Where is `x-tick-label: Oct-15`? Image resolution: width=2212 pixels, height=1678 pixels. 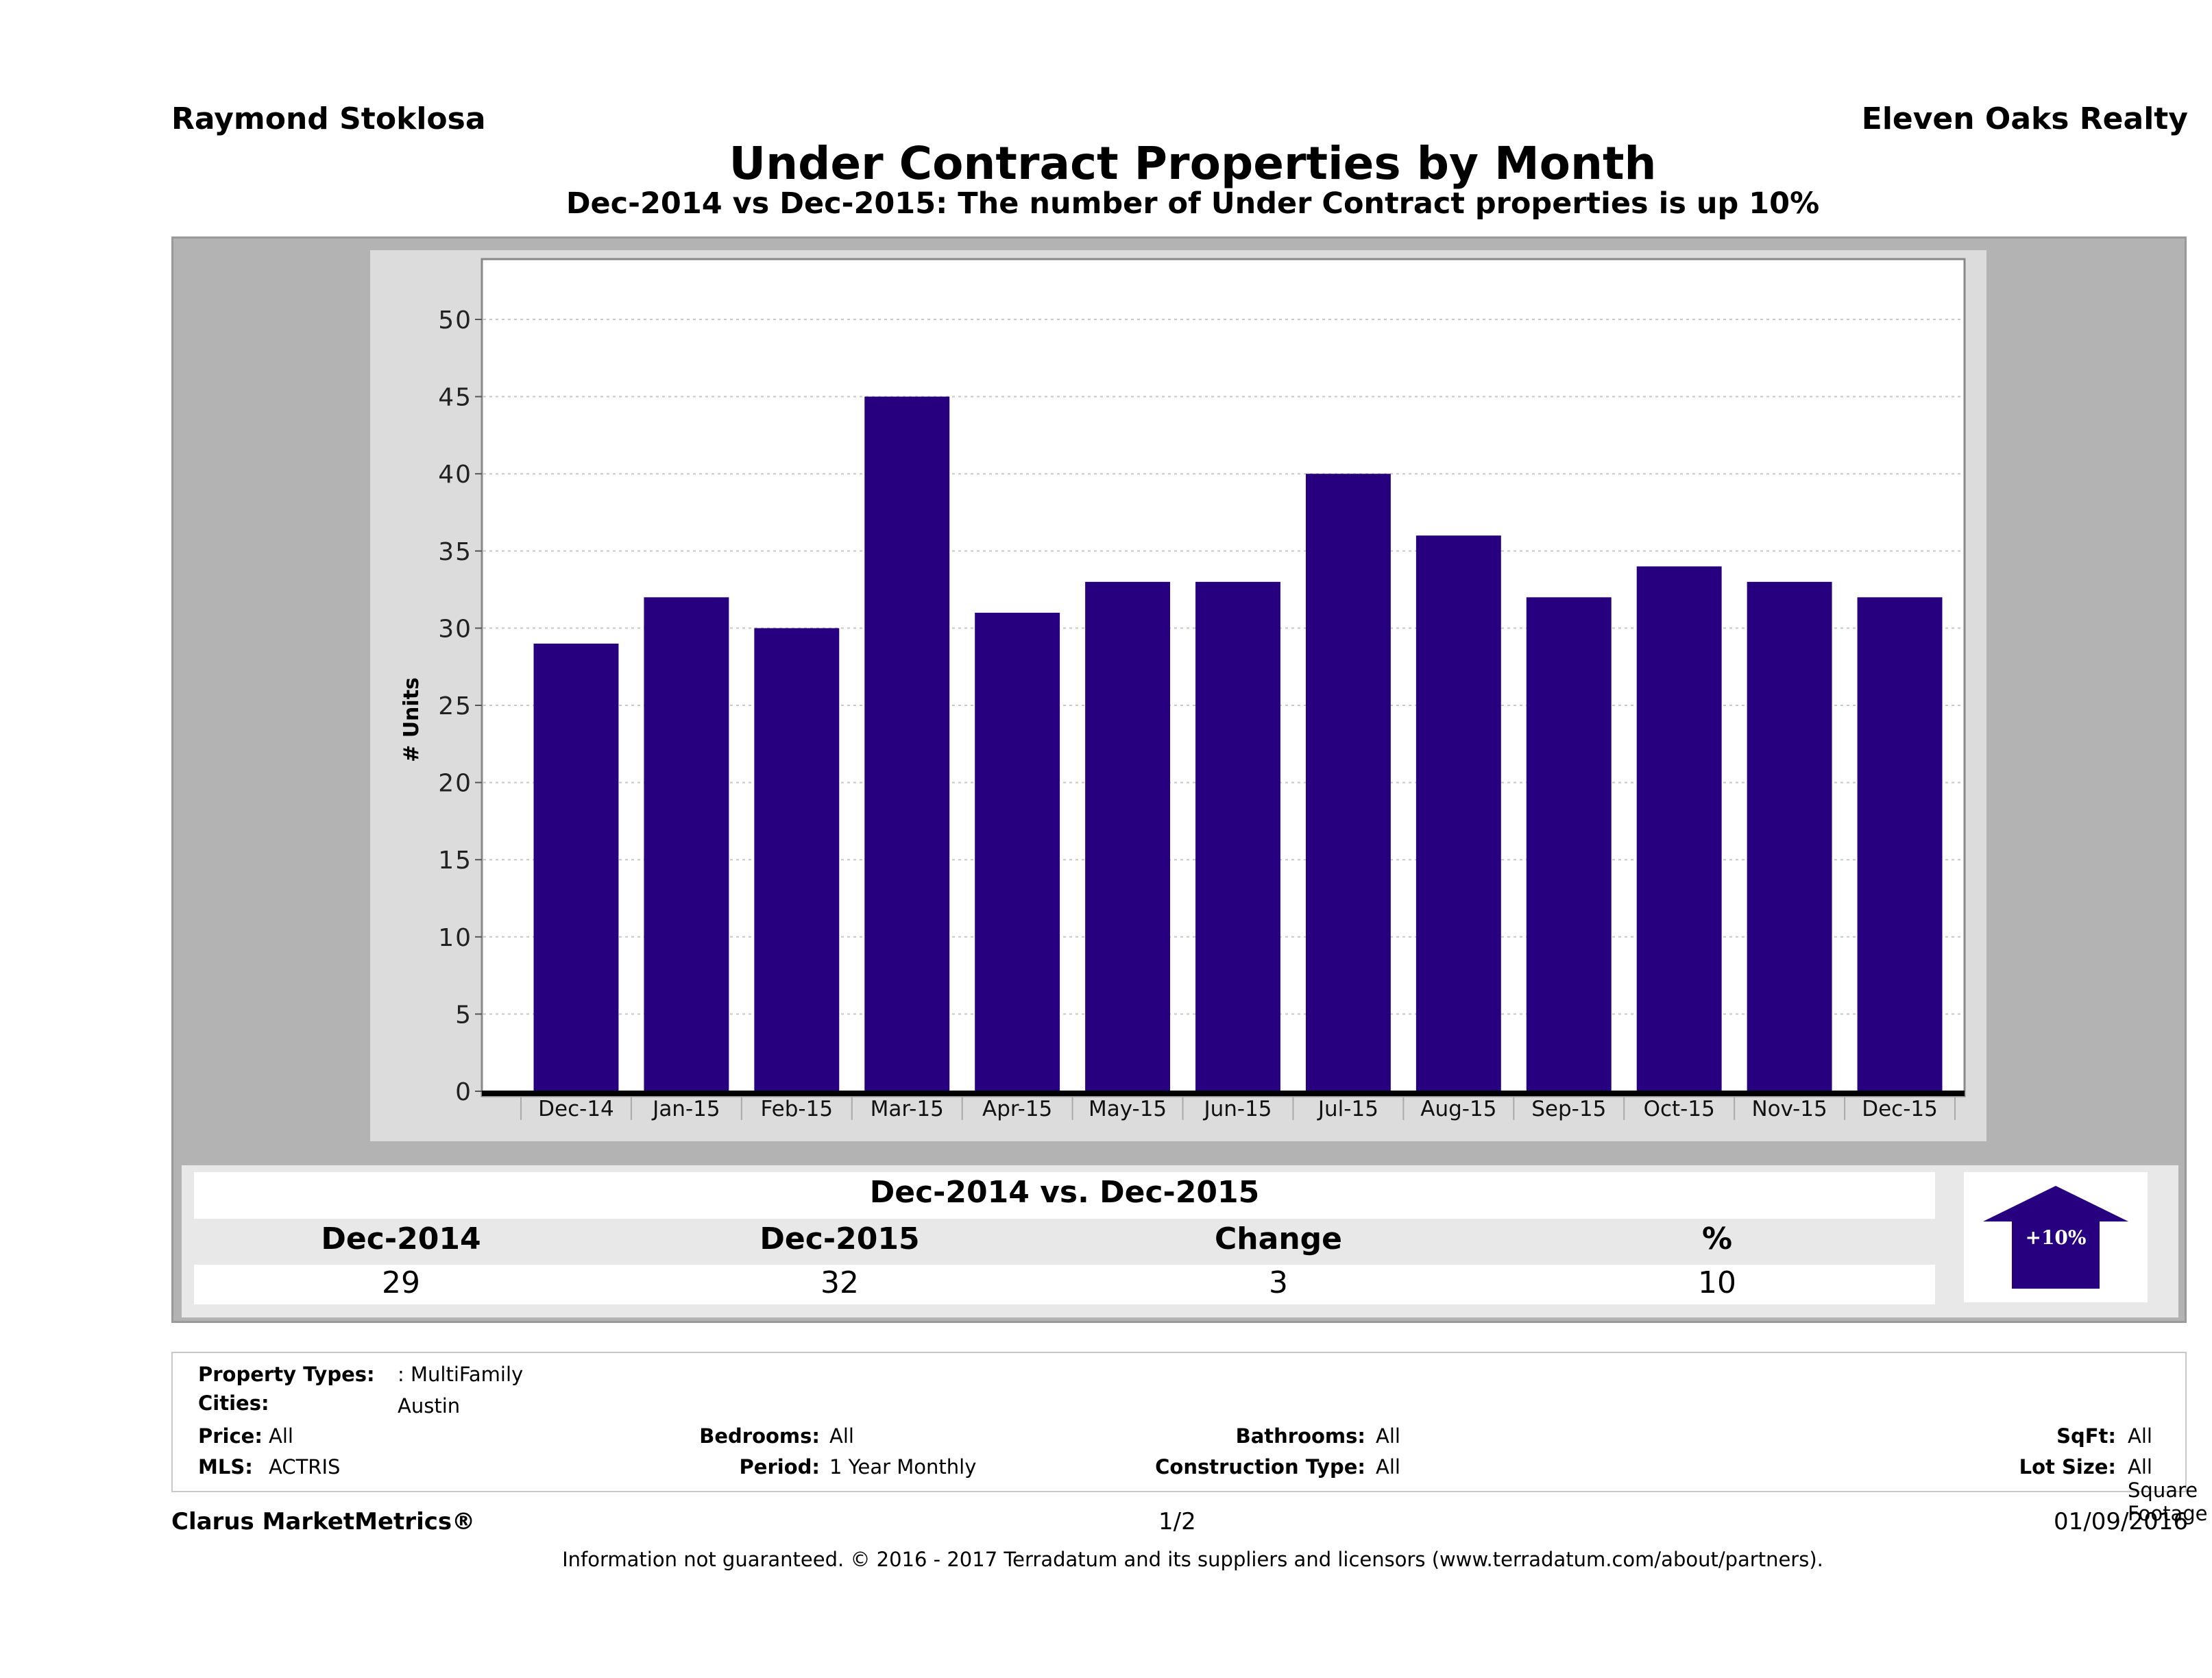
x-tick-label: Oct-15 is located at coordinates (1679, 1109).